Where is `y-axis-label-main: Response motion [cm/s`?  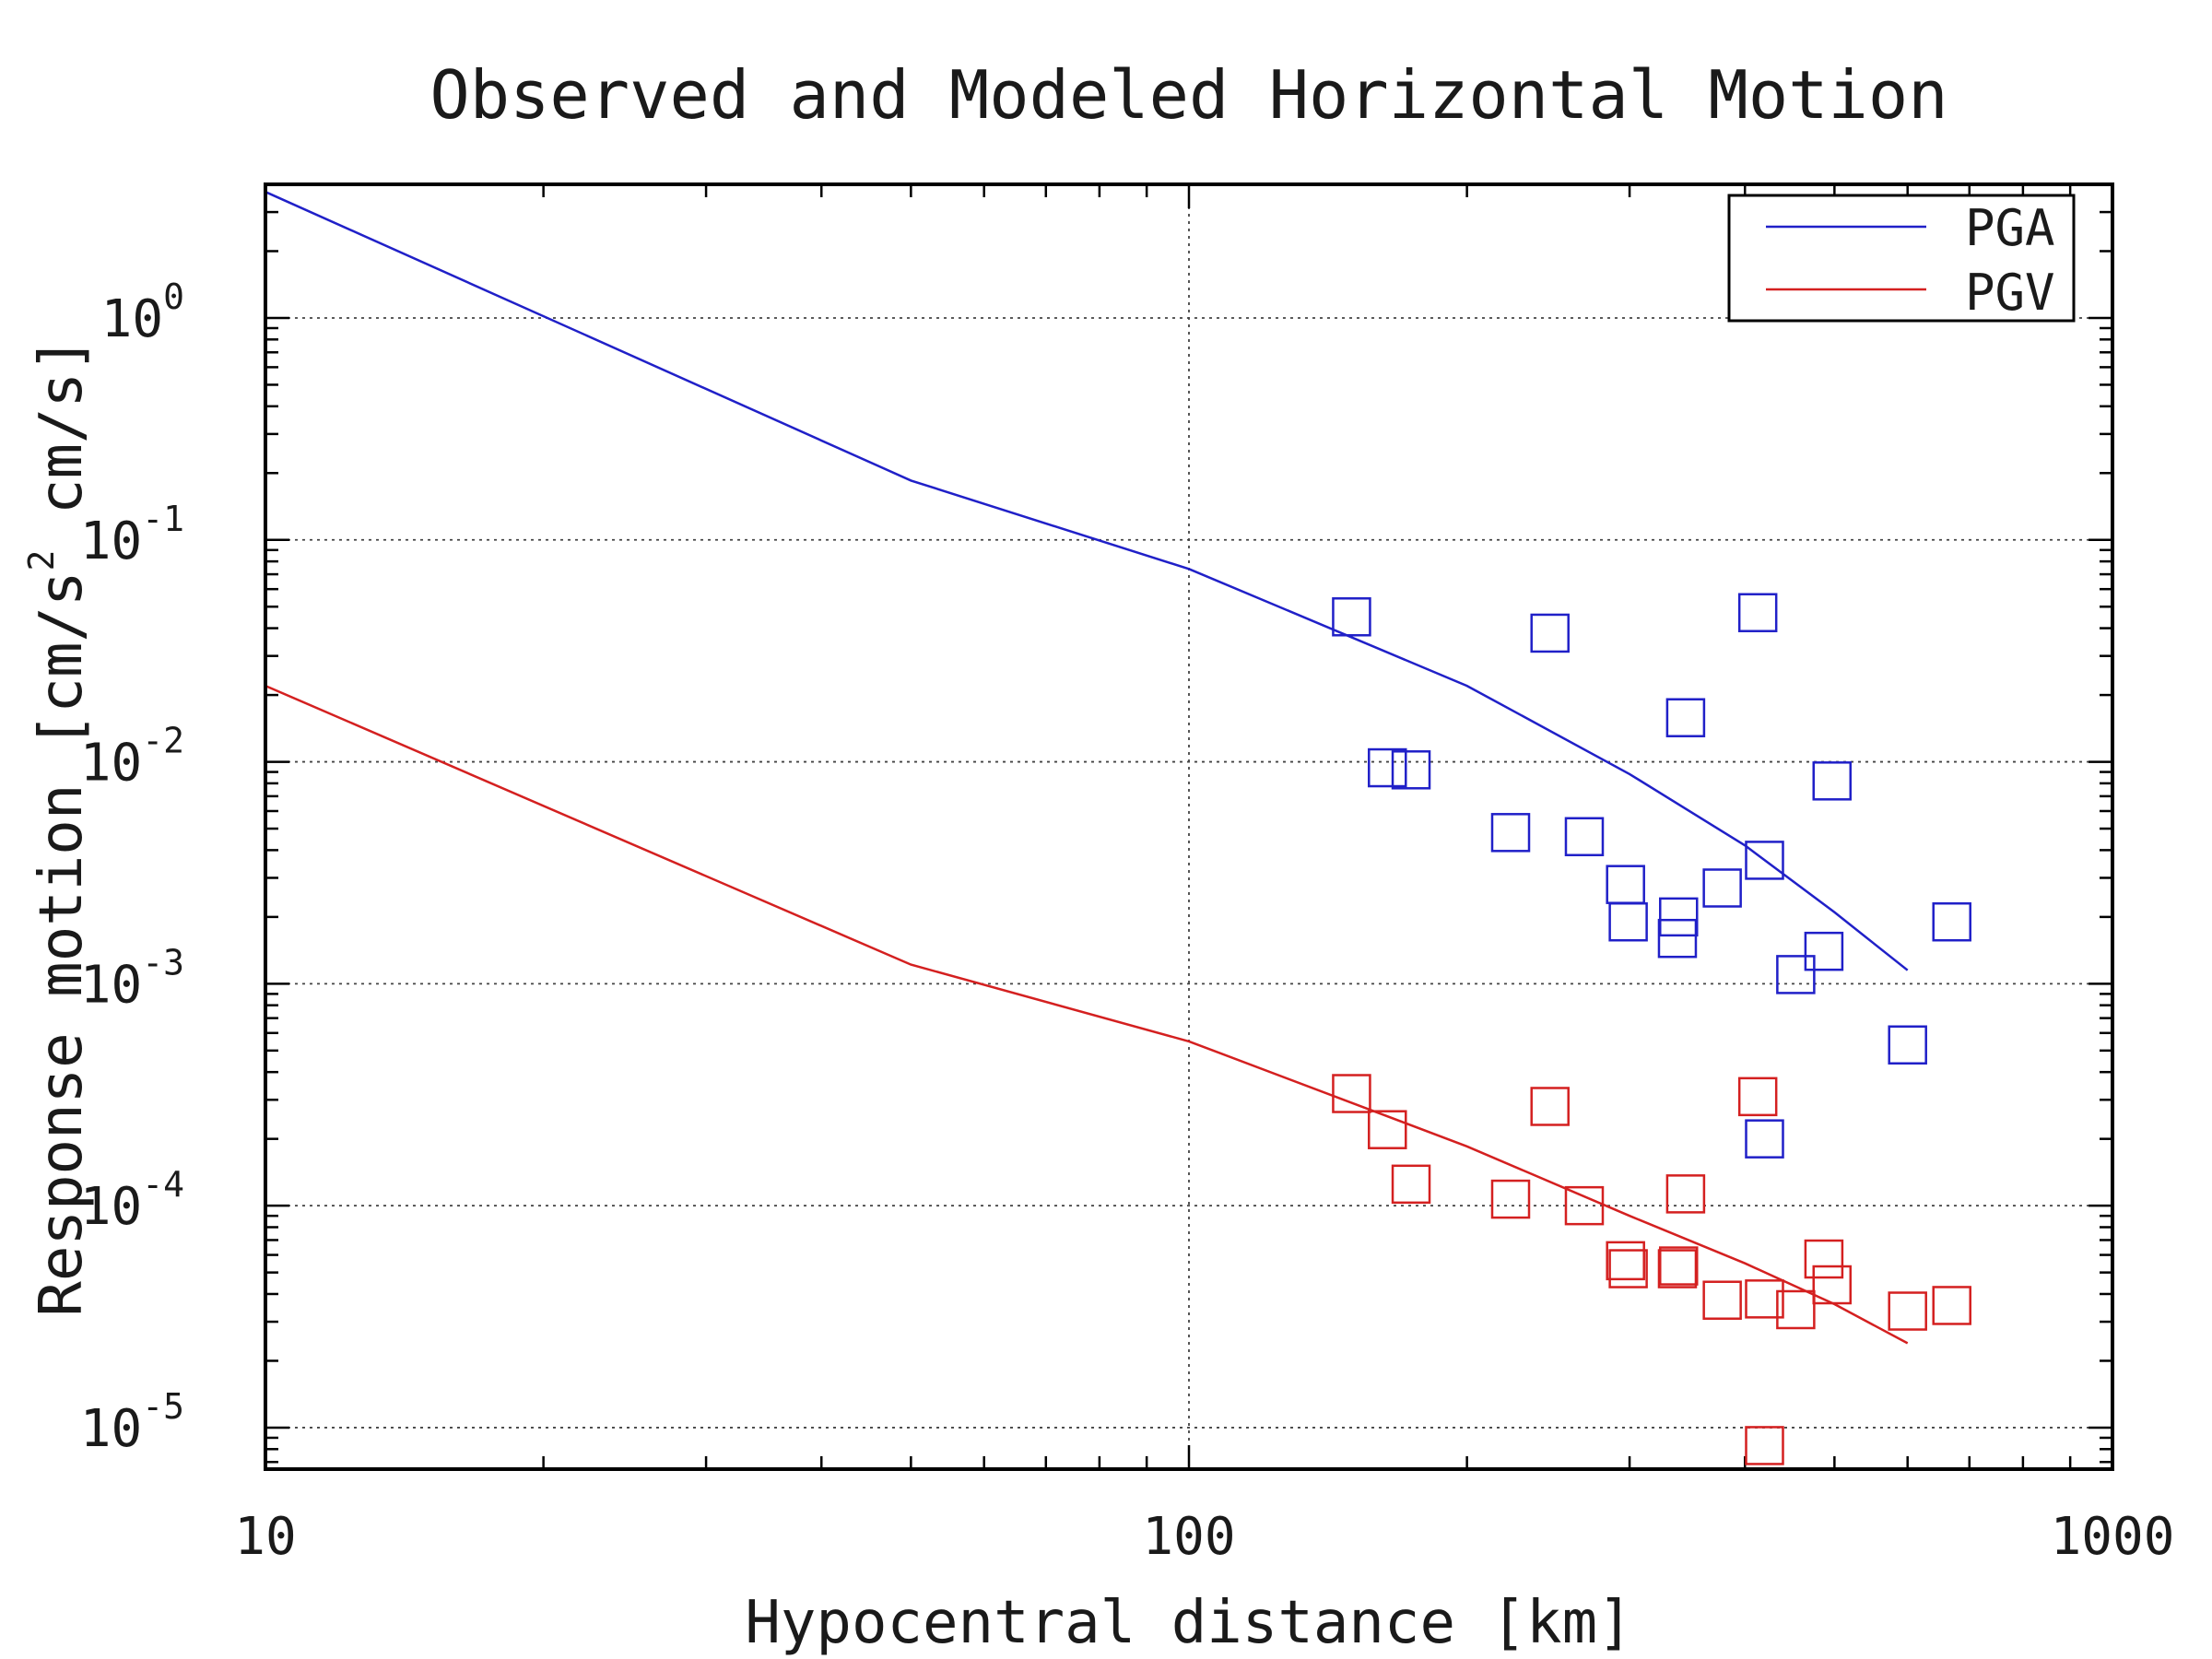
y-axis-label-main: Response motion [cm/s is located at coordinates (62, 943).